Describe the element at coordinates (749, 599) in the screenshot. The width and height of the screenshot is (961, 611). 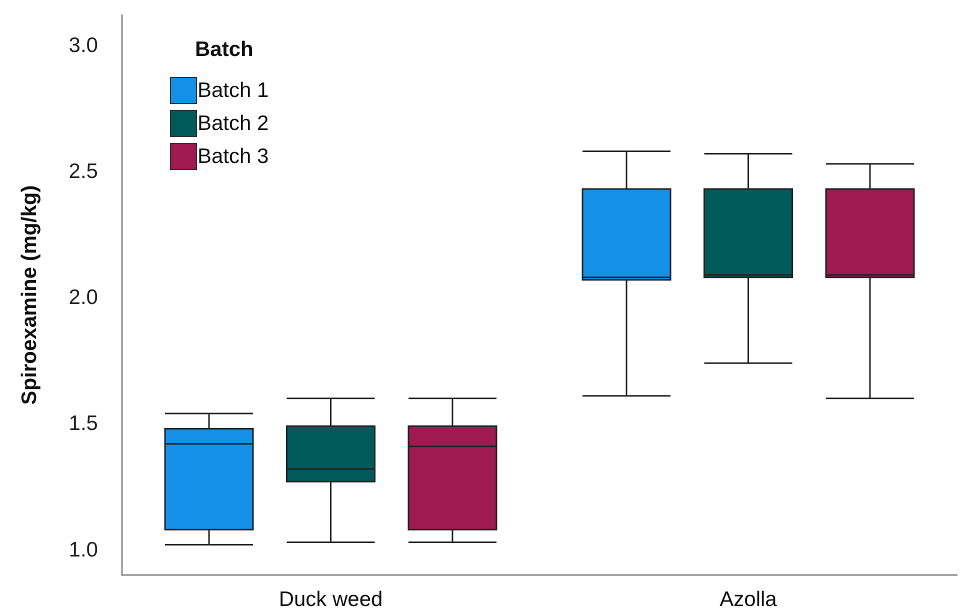
I see `x-tick-label: Azolla` at that location.